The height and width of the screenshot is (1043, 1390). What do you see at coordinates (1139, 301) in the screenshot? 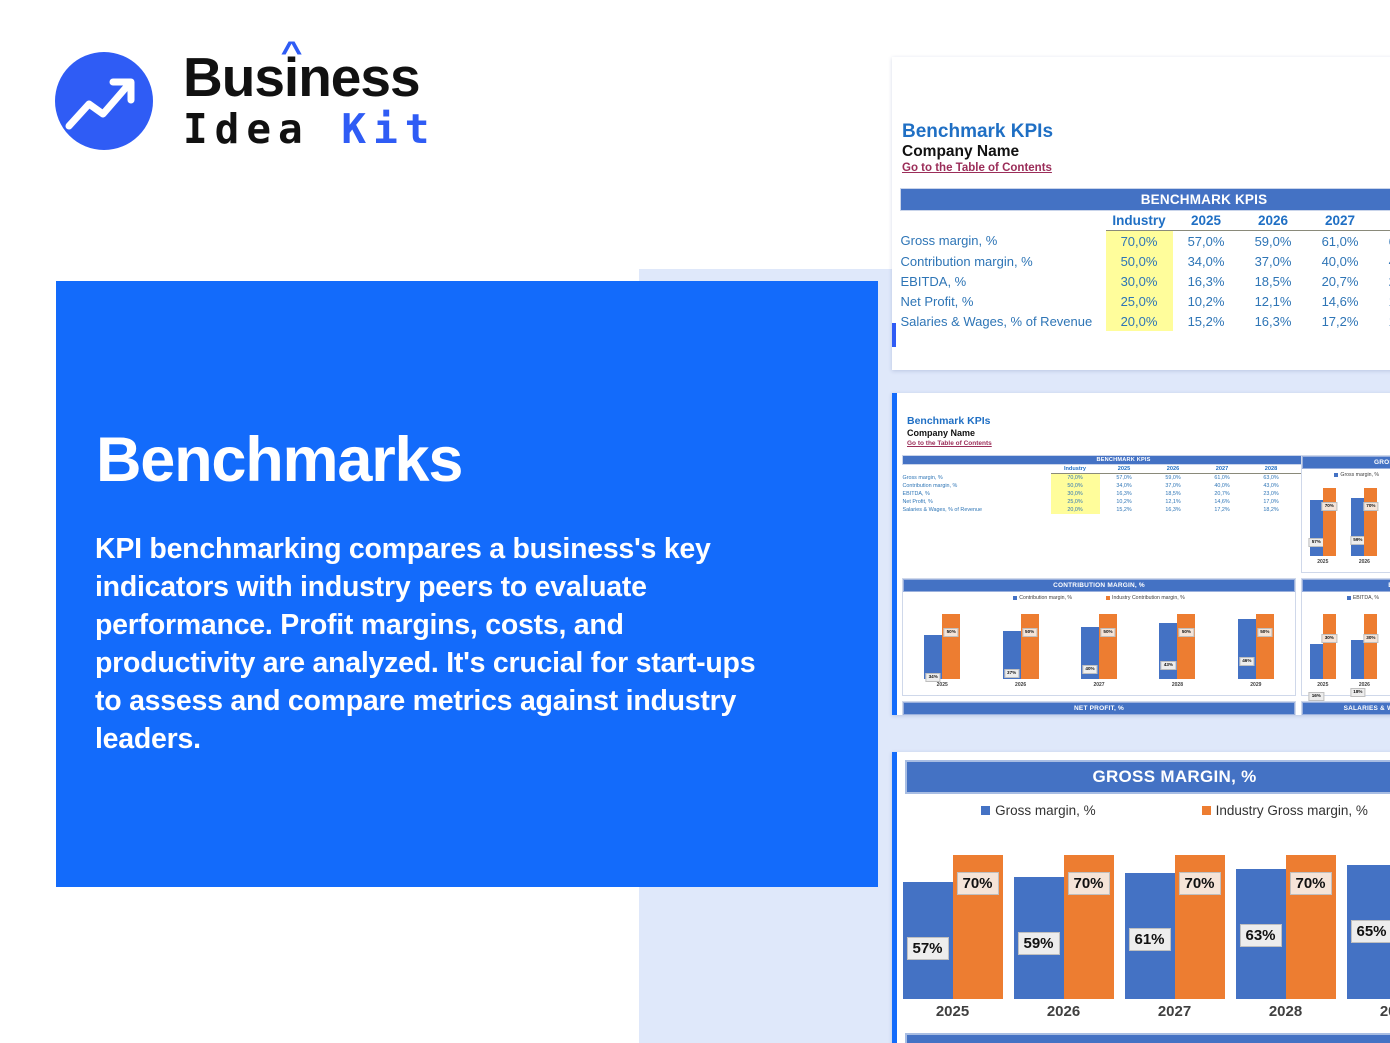
I see `cell-industry: 25,0%` at bounding box center [1139, 301].